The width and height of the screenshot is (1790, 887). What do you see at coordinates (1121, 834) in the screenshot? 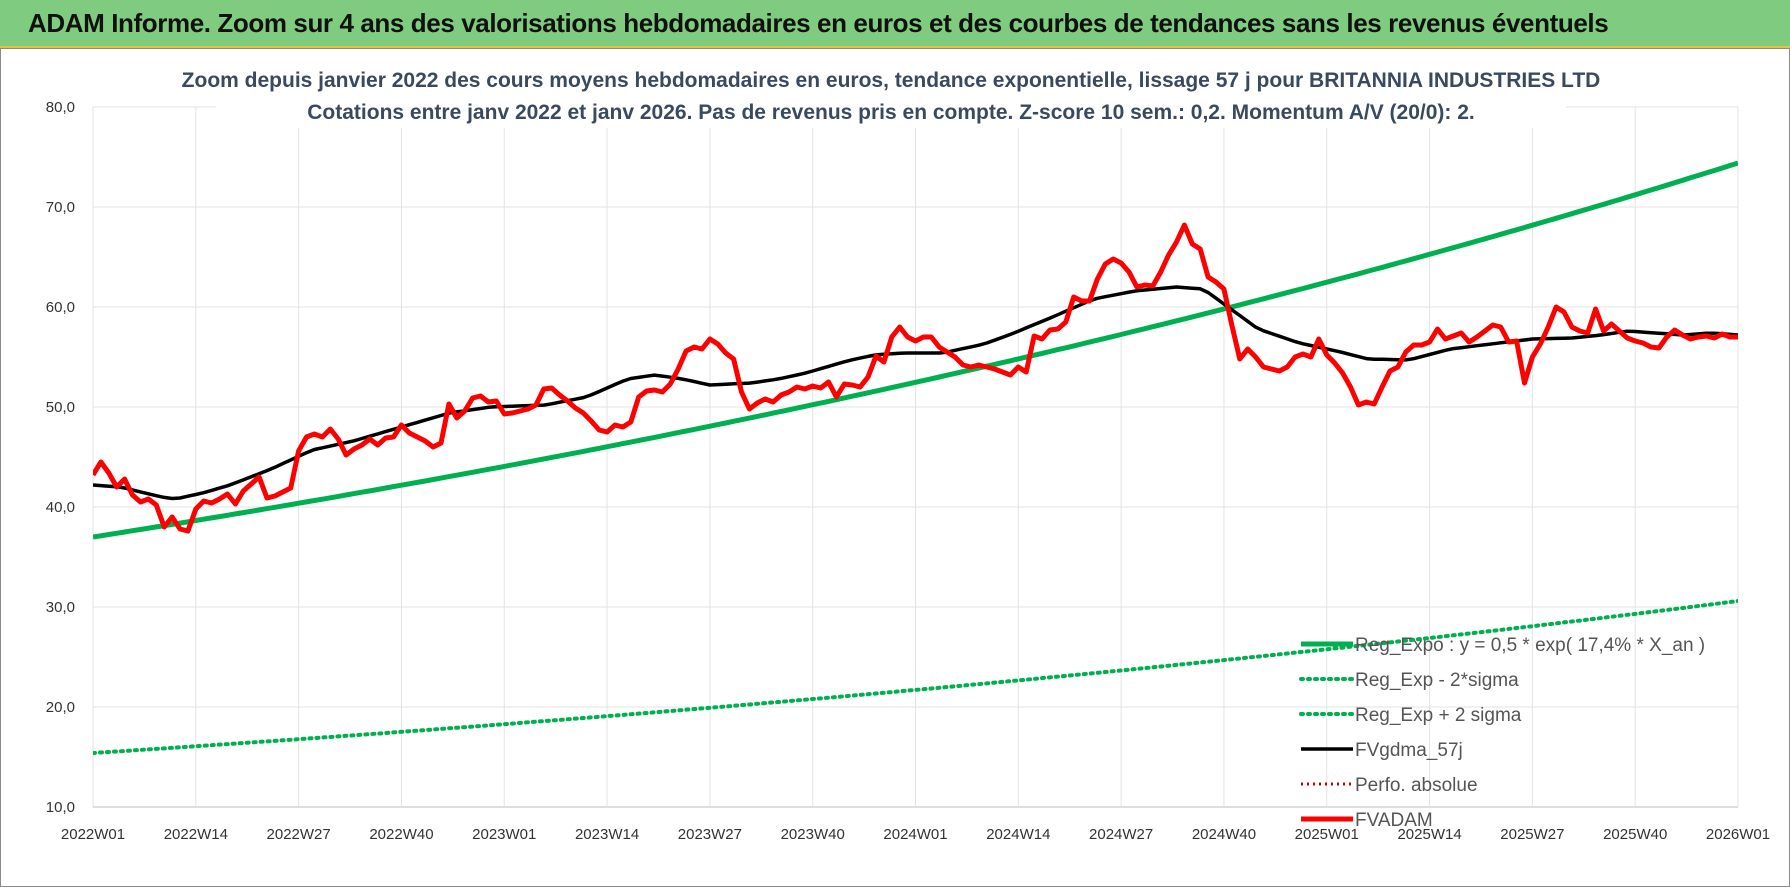
I see `x-tick-label: 2024W27` at bounding box center [1121, 834].